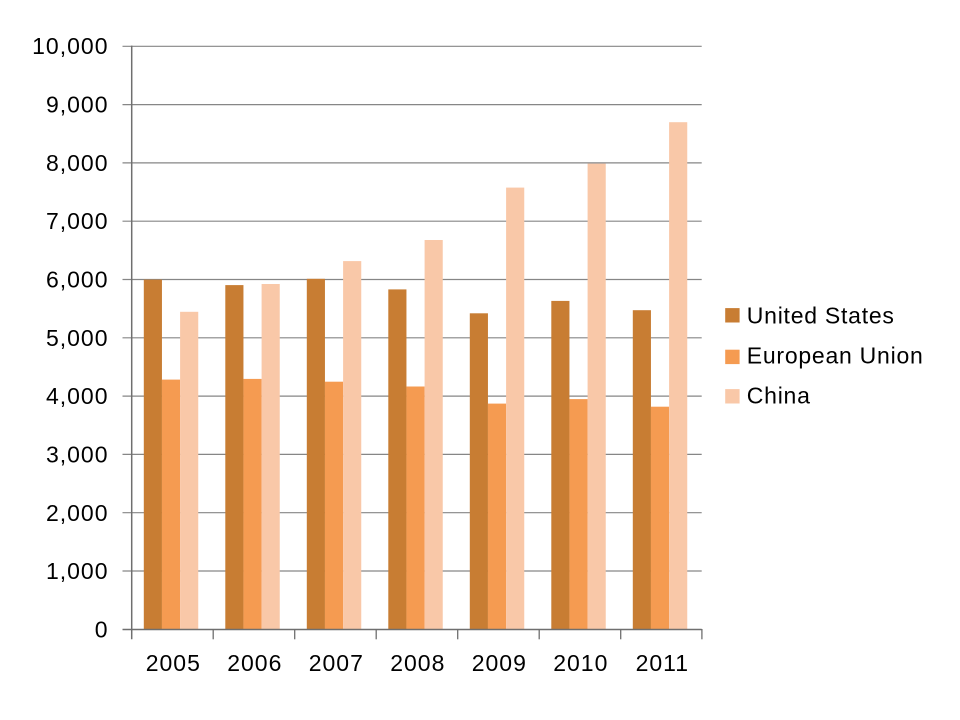 The image size is (960, 720). What do you see at coordinates (77, 221) in the screenshot?
I see `svg-text: 7,000` at bounding box center [77, 221].